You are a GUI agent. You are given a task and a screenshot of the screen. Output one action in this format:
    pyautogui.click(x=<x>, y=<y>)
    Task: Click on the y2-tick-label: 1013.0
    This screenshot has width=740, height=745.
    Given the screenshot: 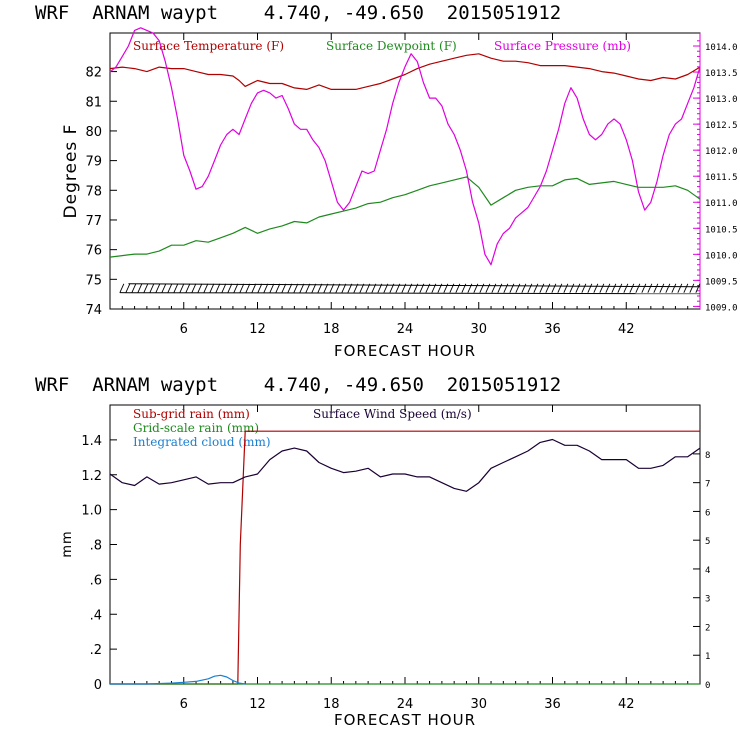 What is the action you would take?
    pyautogui.click(x=721, y=100)
    